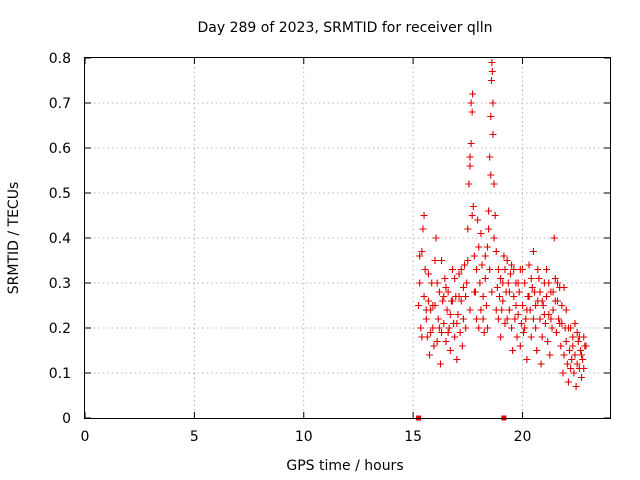 This screenshot has width=640, height=480. Describe the element at coordinates (60, 149) in the screenshot. I see `y-tick-label: 0.6` at that location.